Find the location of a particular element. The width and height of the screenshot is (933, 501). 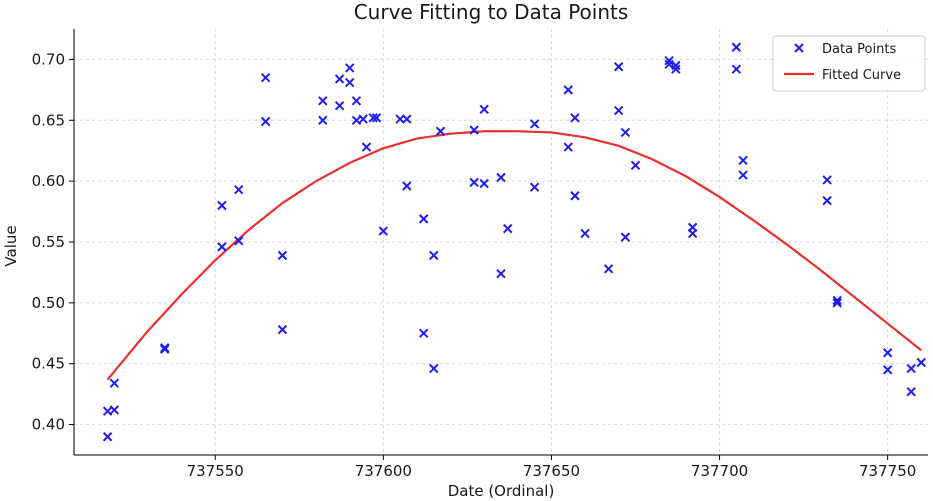

data-point-19-stroke-b is located at coordinates (349, 82).